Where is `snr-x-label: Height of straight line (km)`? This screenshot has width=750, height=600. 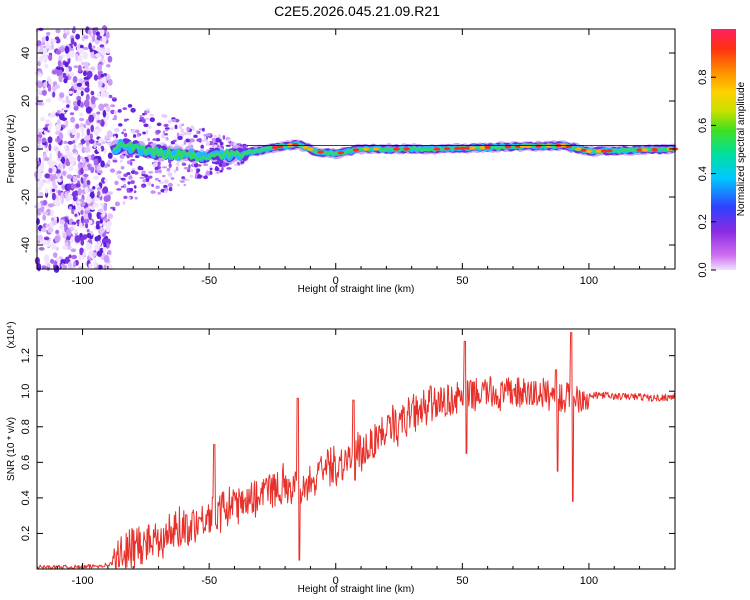
snr-x-label: Height of straight line (km) is located at coordinates (356, 589).